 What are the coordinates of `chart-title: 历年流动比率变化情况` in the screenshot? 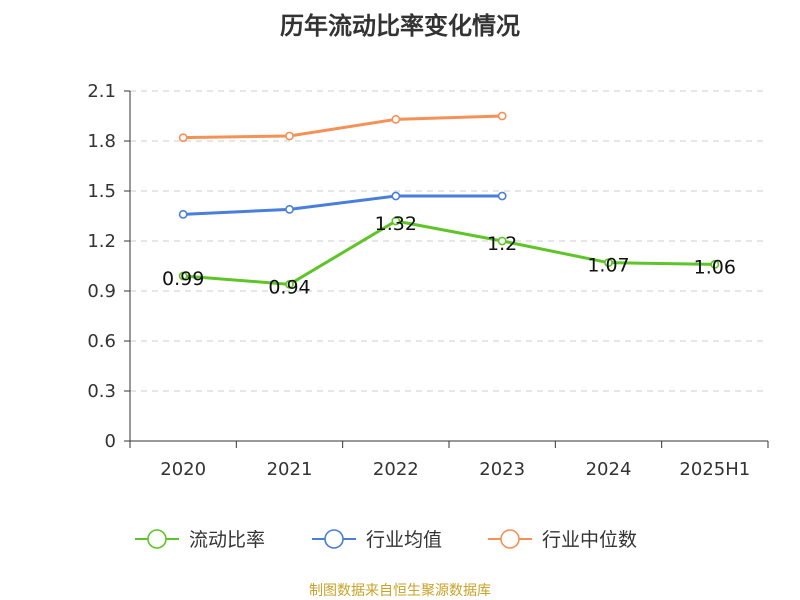 It's located at (400, 26).